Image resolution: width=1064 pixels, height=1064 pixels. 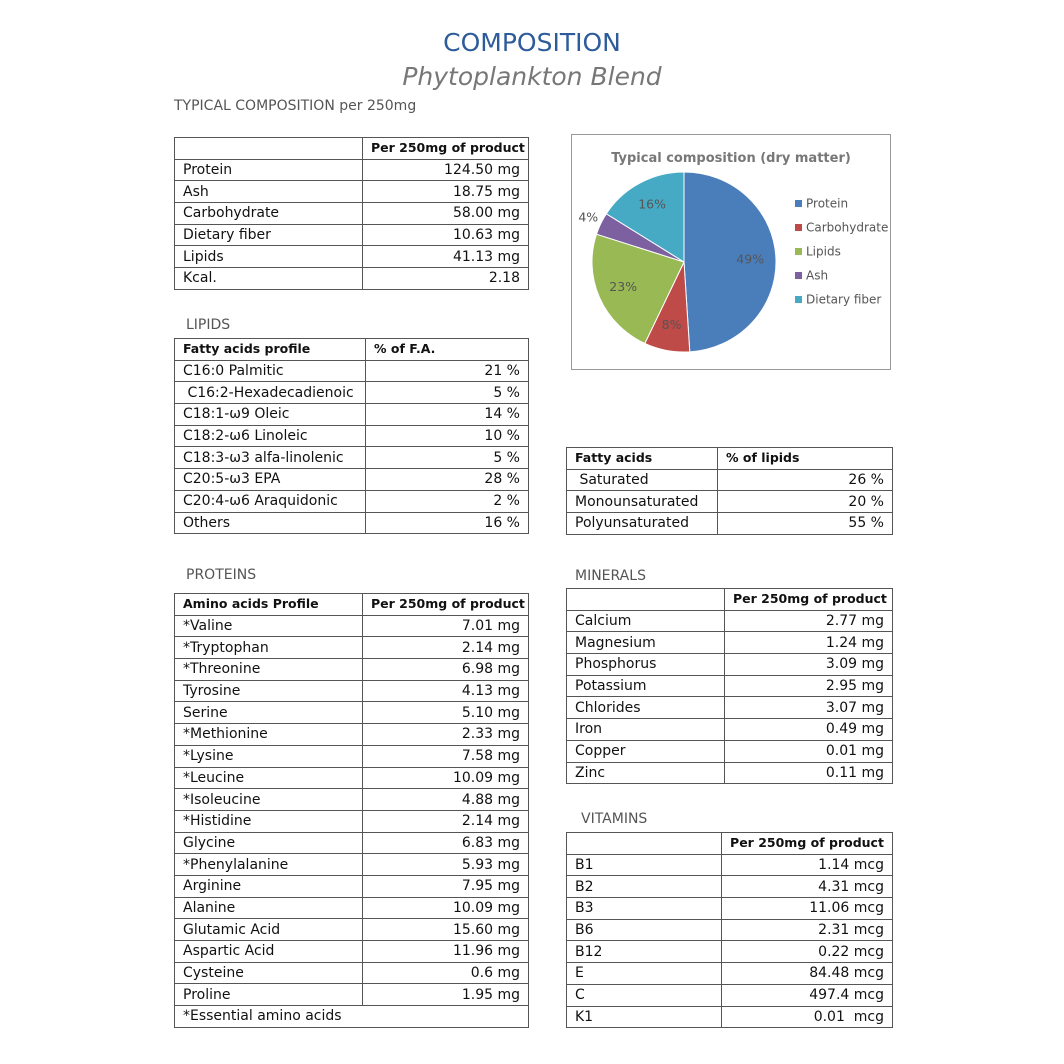 I want to click on value-cell: 5.93 mg, so click(x=445, y=864).